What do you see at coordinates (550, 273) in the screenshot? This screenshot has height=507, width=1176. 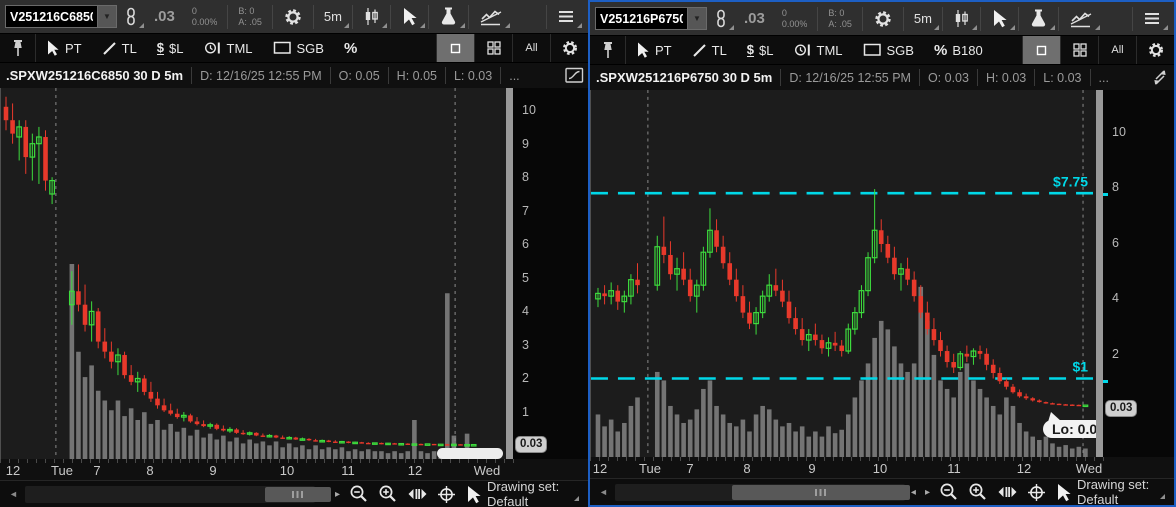 I see `price-axis: 10 9 8 7 6 5 4 3 2 1 0.03` at bounding box center [550, 273].